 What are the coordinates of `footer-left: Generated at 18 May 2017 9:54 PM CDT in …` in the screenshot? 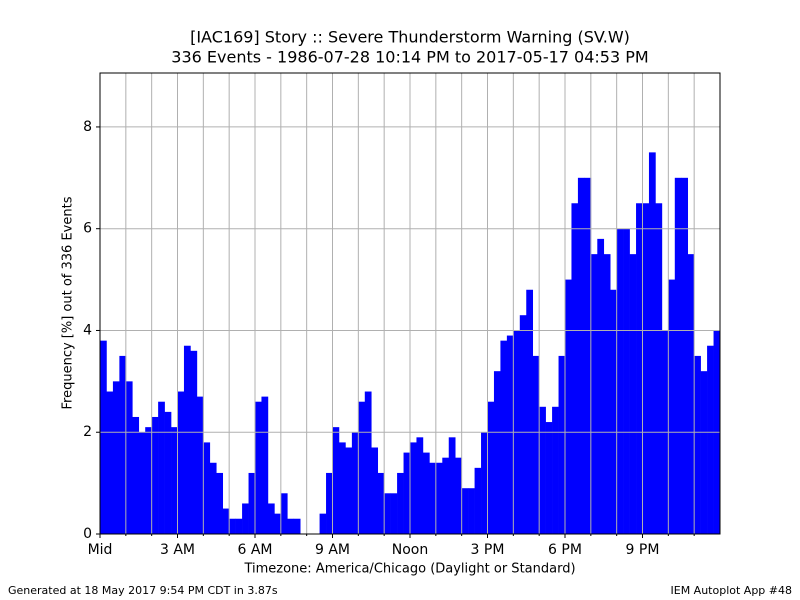 It's located at (143, 590).